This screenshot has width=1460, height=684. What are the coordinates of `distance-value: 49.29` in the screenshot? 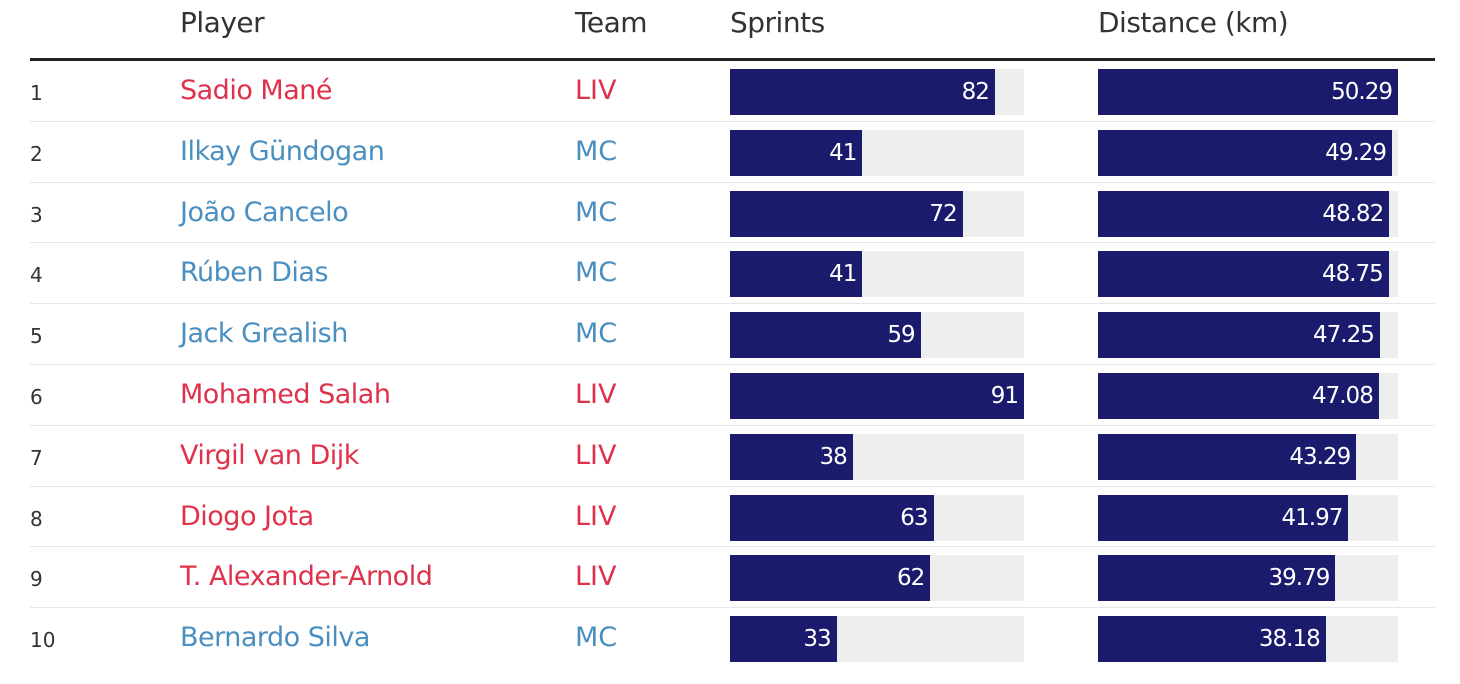 It's located at (1356, 152).